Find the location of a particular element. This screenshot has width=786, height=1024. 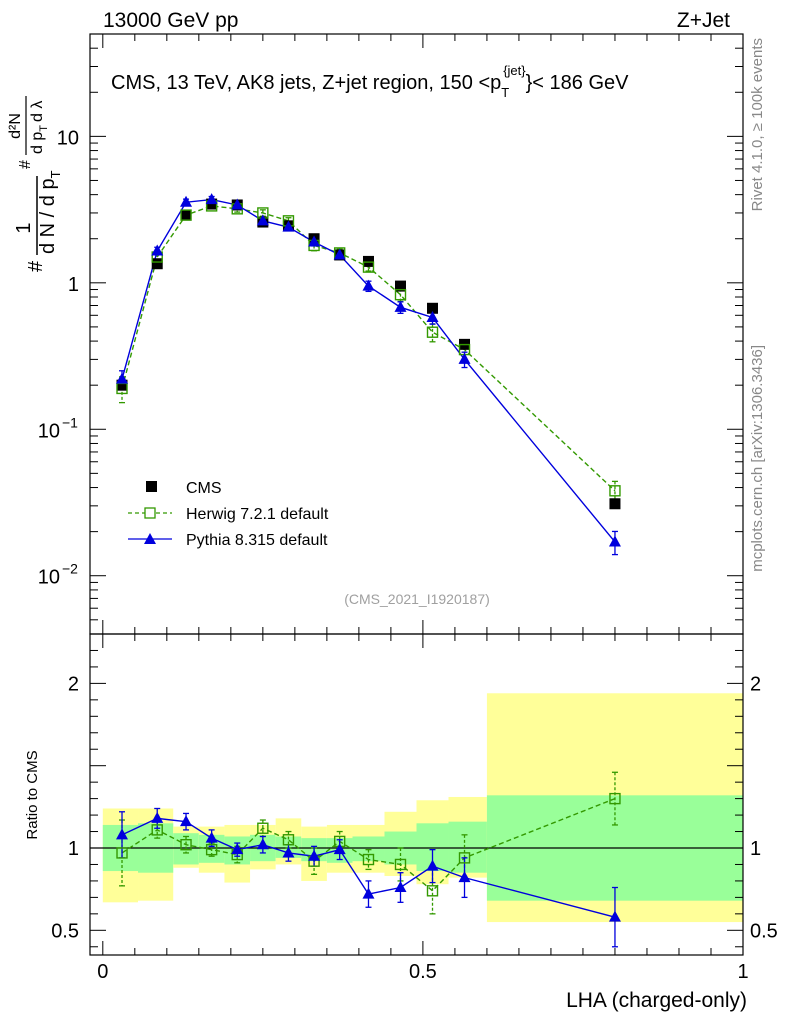

ratio-y-tick-label-right-1: 1 is located at coordinates (755, 849).